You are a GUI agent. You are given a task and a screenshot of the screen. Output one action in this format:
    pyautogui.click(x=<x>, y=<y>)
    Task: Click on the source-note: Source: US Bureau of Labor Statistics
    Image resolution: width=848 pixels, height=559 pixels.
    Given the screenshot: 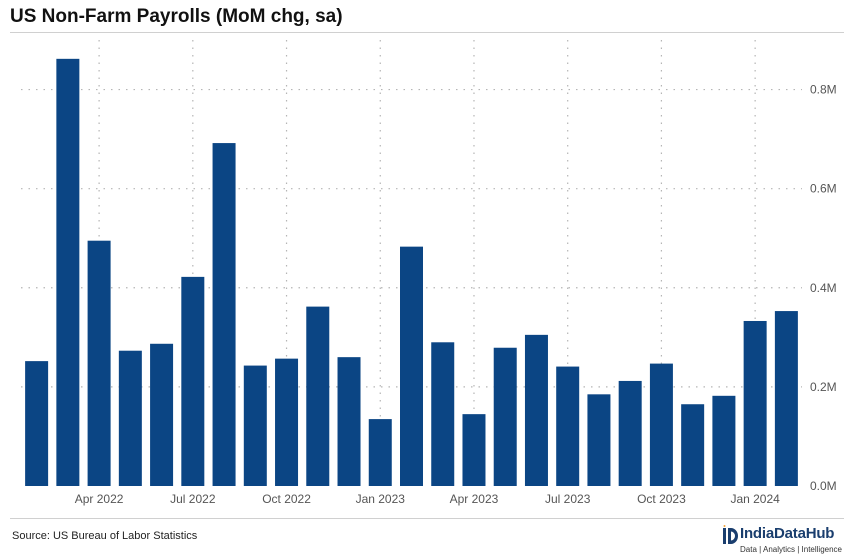 What is the action you would take?
    pyautogui.click(x=105, y=536)
    